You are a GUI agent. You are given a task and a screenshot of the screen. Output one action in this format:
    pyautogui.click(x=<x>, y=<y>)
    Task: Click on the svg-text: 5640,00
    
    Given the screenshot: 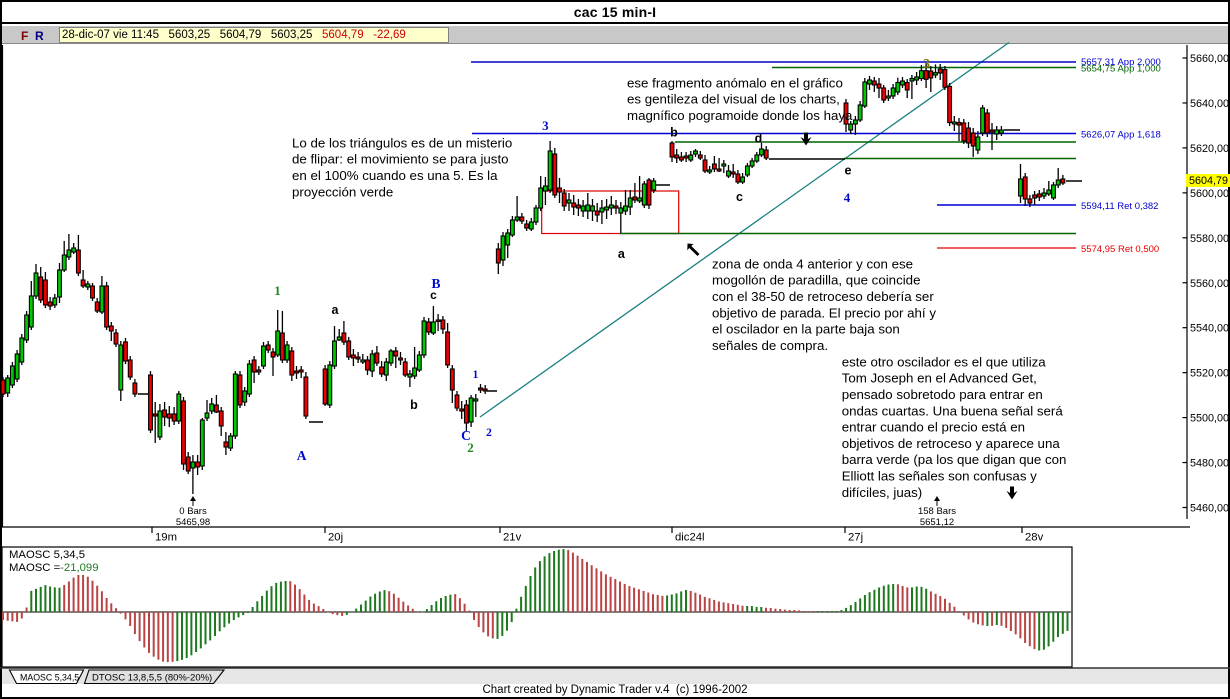 What is the action you would take?
    pyautogui.click(x=1209, y=104)
    